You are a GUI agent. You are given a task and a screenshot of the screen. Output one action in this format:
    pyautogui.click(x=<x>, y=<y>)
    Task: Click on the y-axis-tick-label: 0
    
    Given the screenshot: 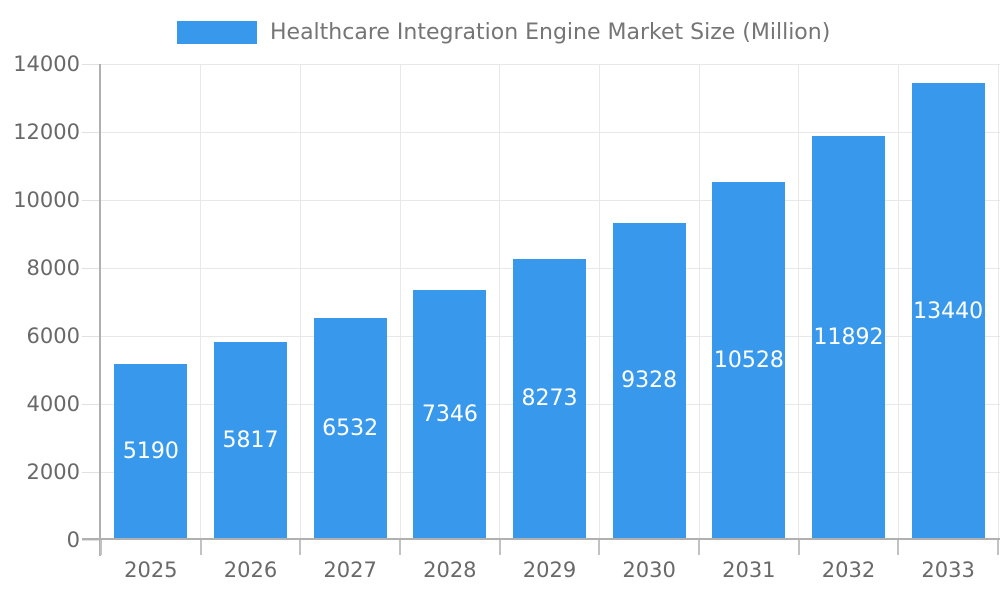 What is the action you would take?
    pyautogui.click(x=73, y=540)
    